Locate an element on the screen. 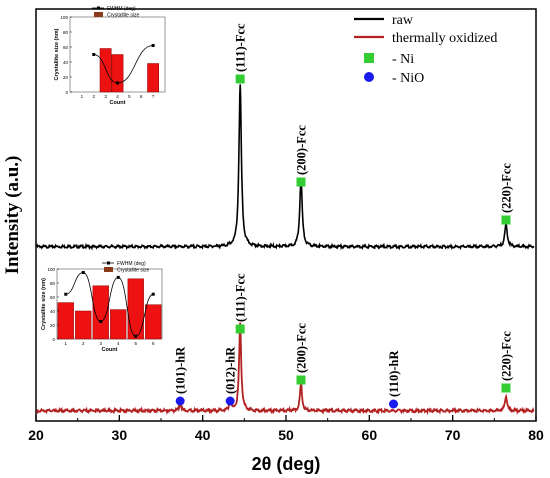  x-axis: 20 30 40 50 60 70 80 is located at coordinates (286, 429).